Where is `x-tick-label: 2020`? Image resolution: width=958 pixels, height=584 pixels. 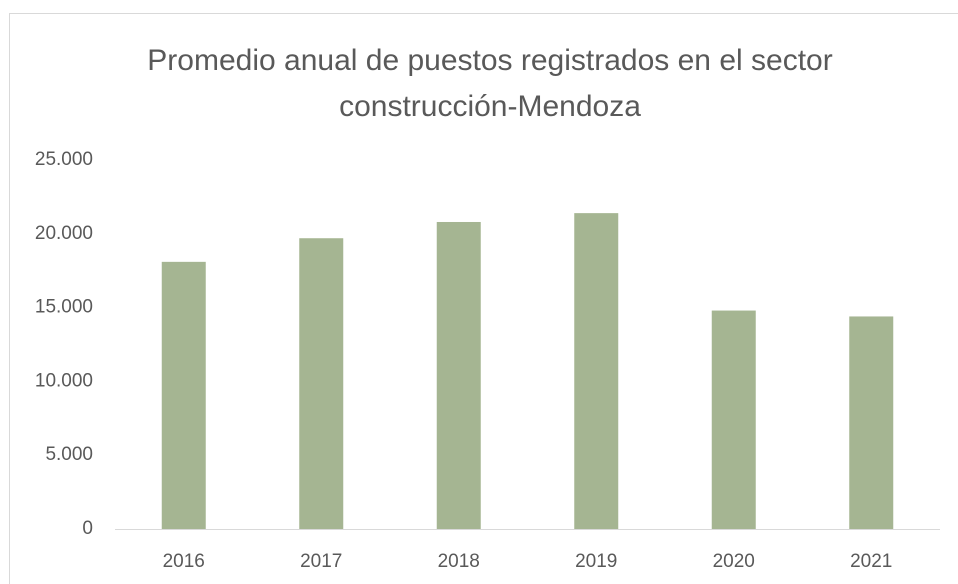 x-tick-label: 2020 is located at coordinates (734, 561).